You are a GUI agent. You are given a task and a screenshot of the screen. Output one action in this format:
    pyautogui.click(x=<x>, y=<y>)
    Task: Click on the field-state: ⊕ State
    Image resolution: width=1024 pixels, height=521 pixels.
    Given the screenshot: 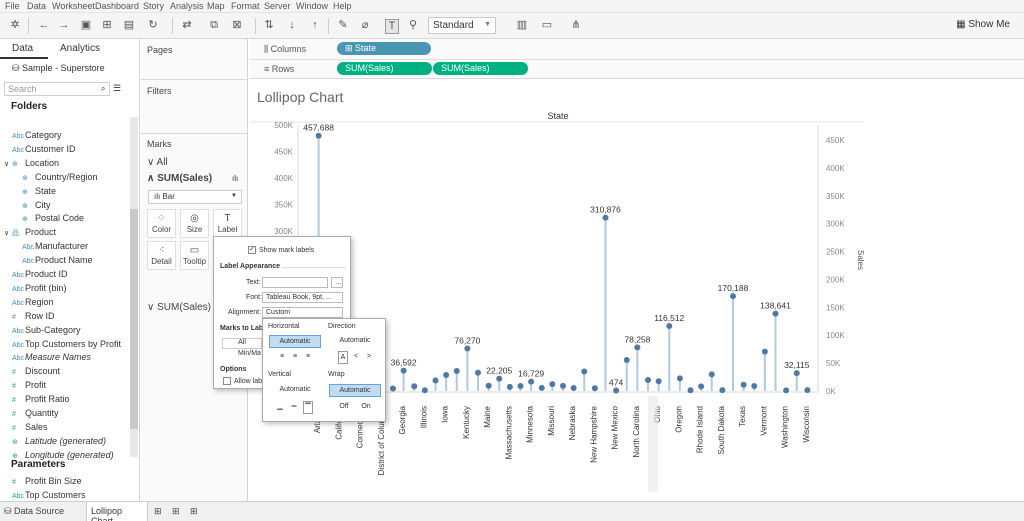 What is the action you would take?
    pyautogui.click(x=39, y=191)
    